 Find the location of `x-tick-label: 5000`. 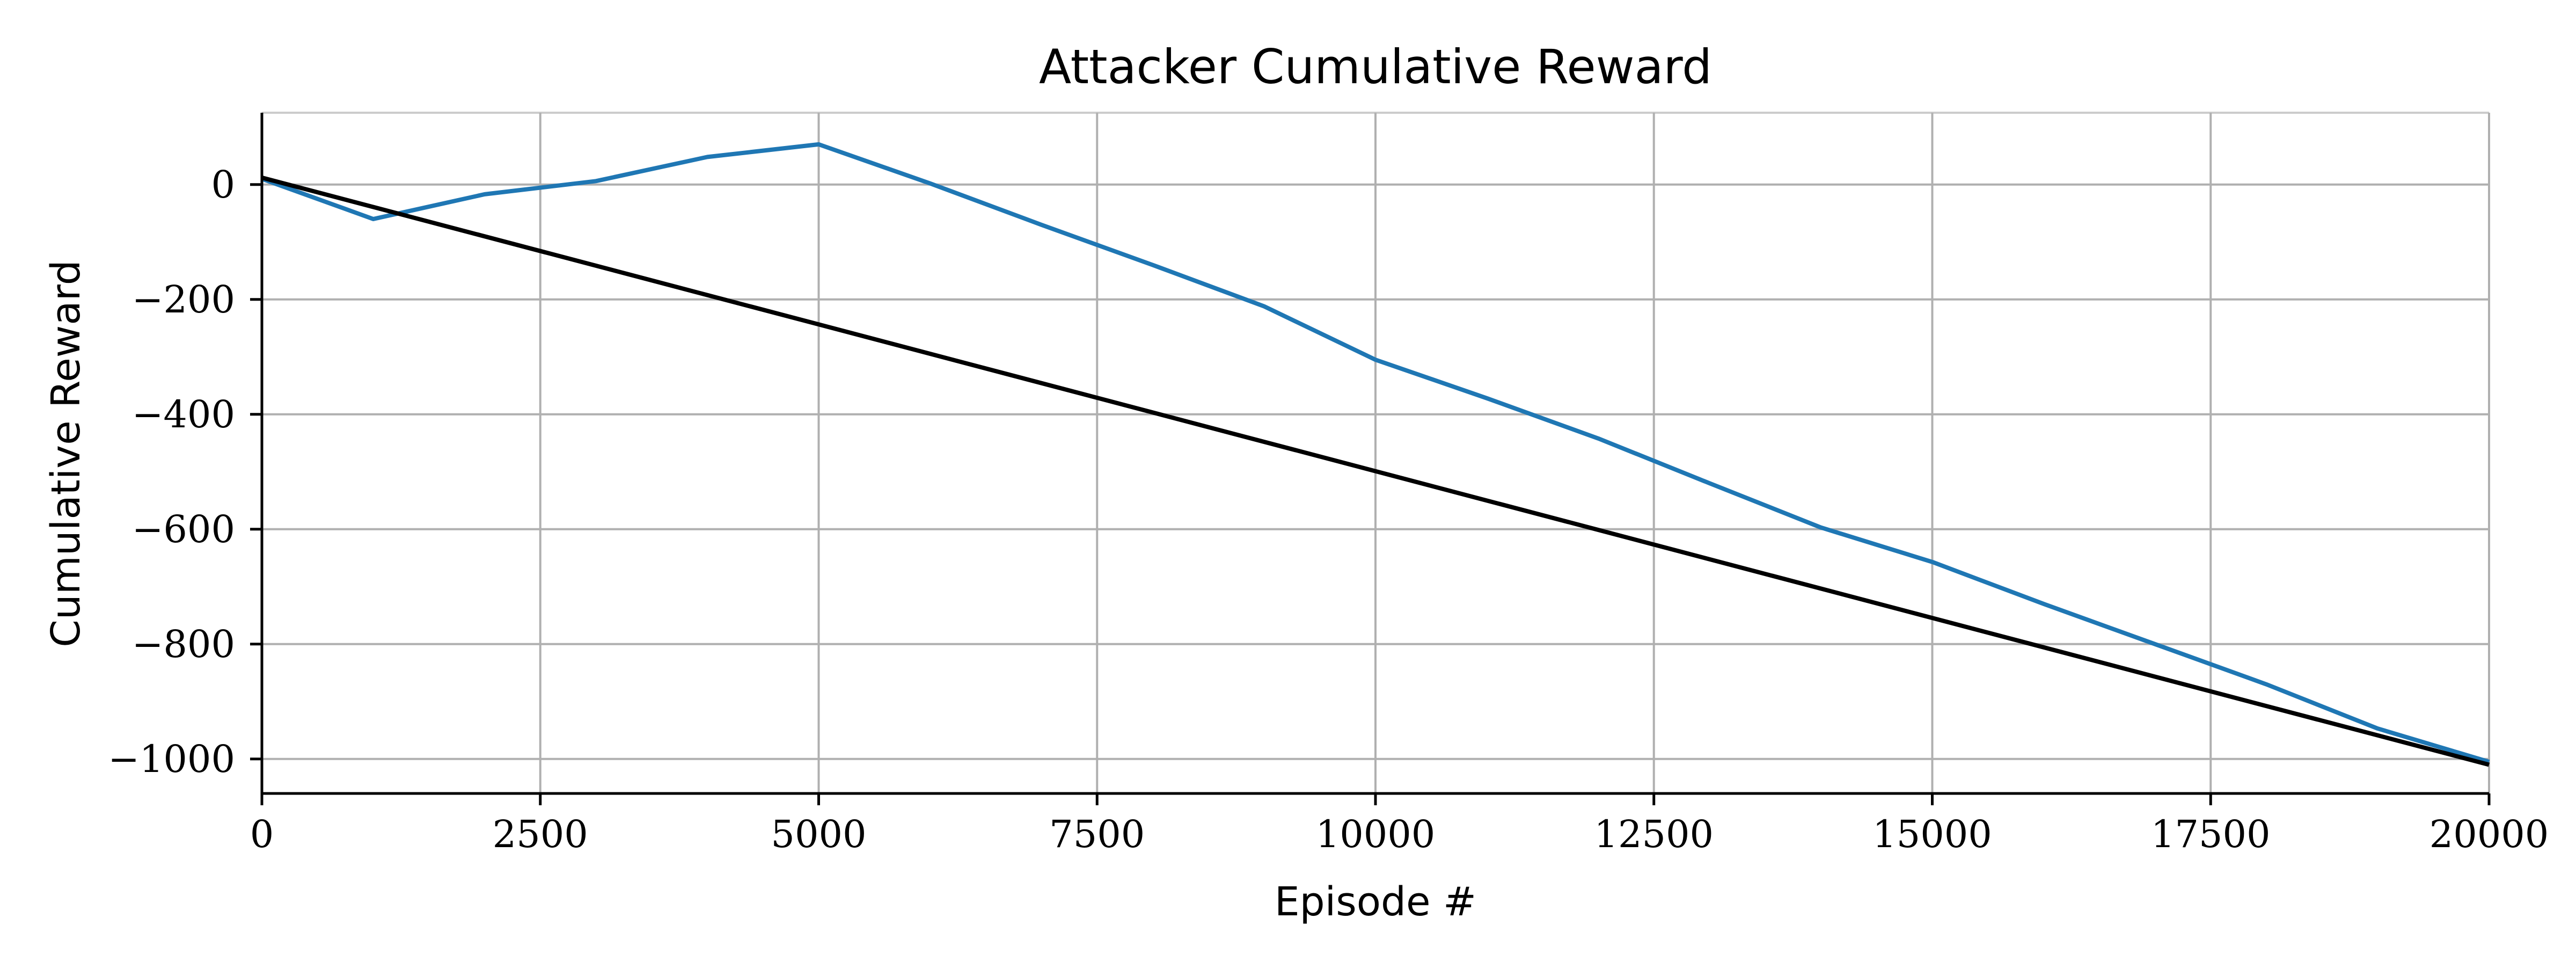

x-tick-label: 5000 is located at coordinates (818, 834).